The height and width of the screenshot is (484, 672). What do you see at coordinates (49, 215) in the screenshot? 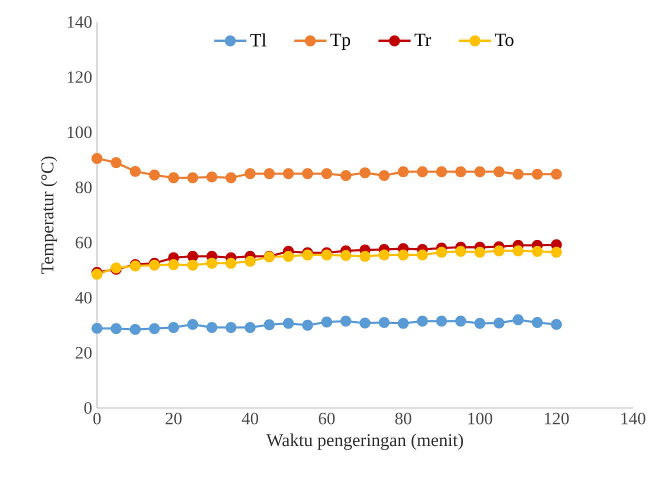
I see `y-axis-title: Temperatur (°C)` at bounding box center [49, 215].